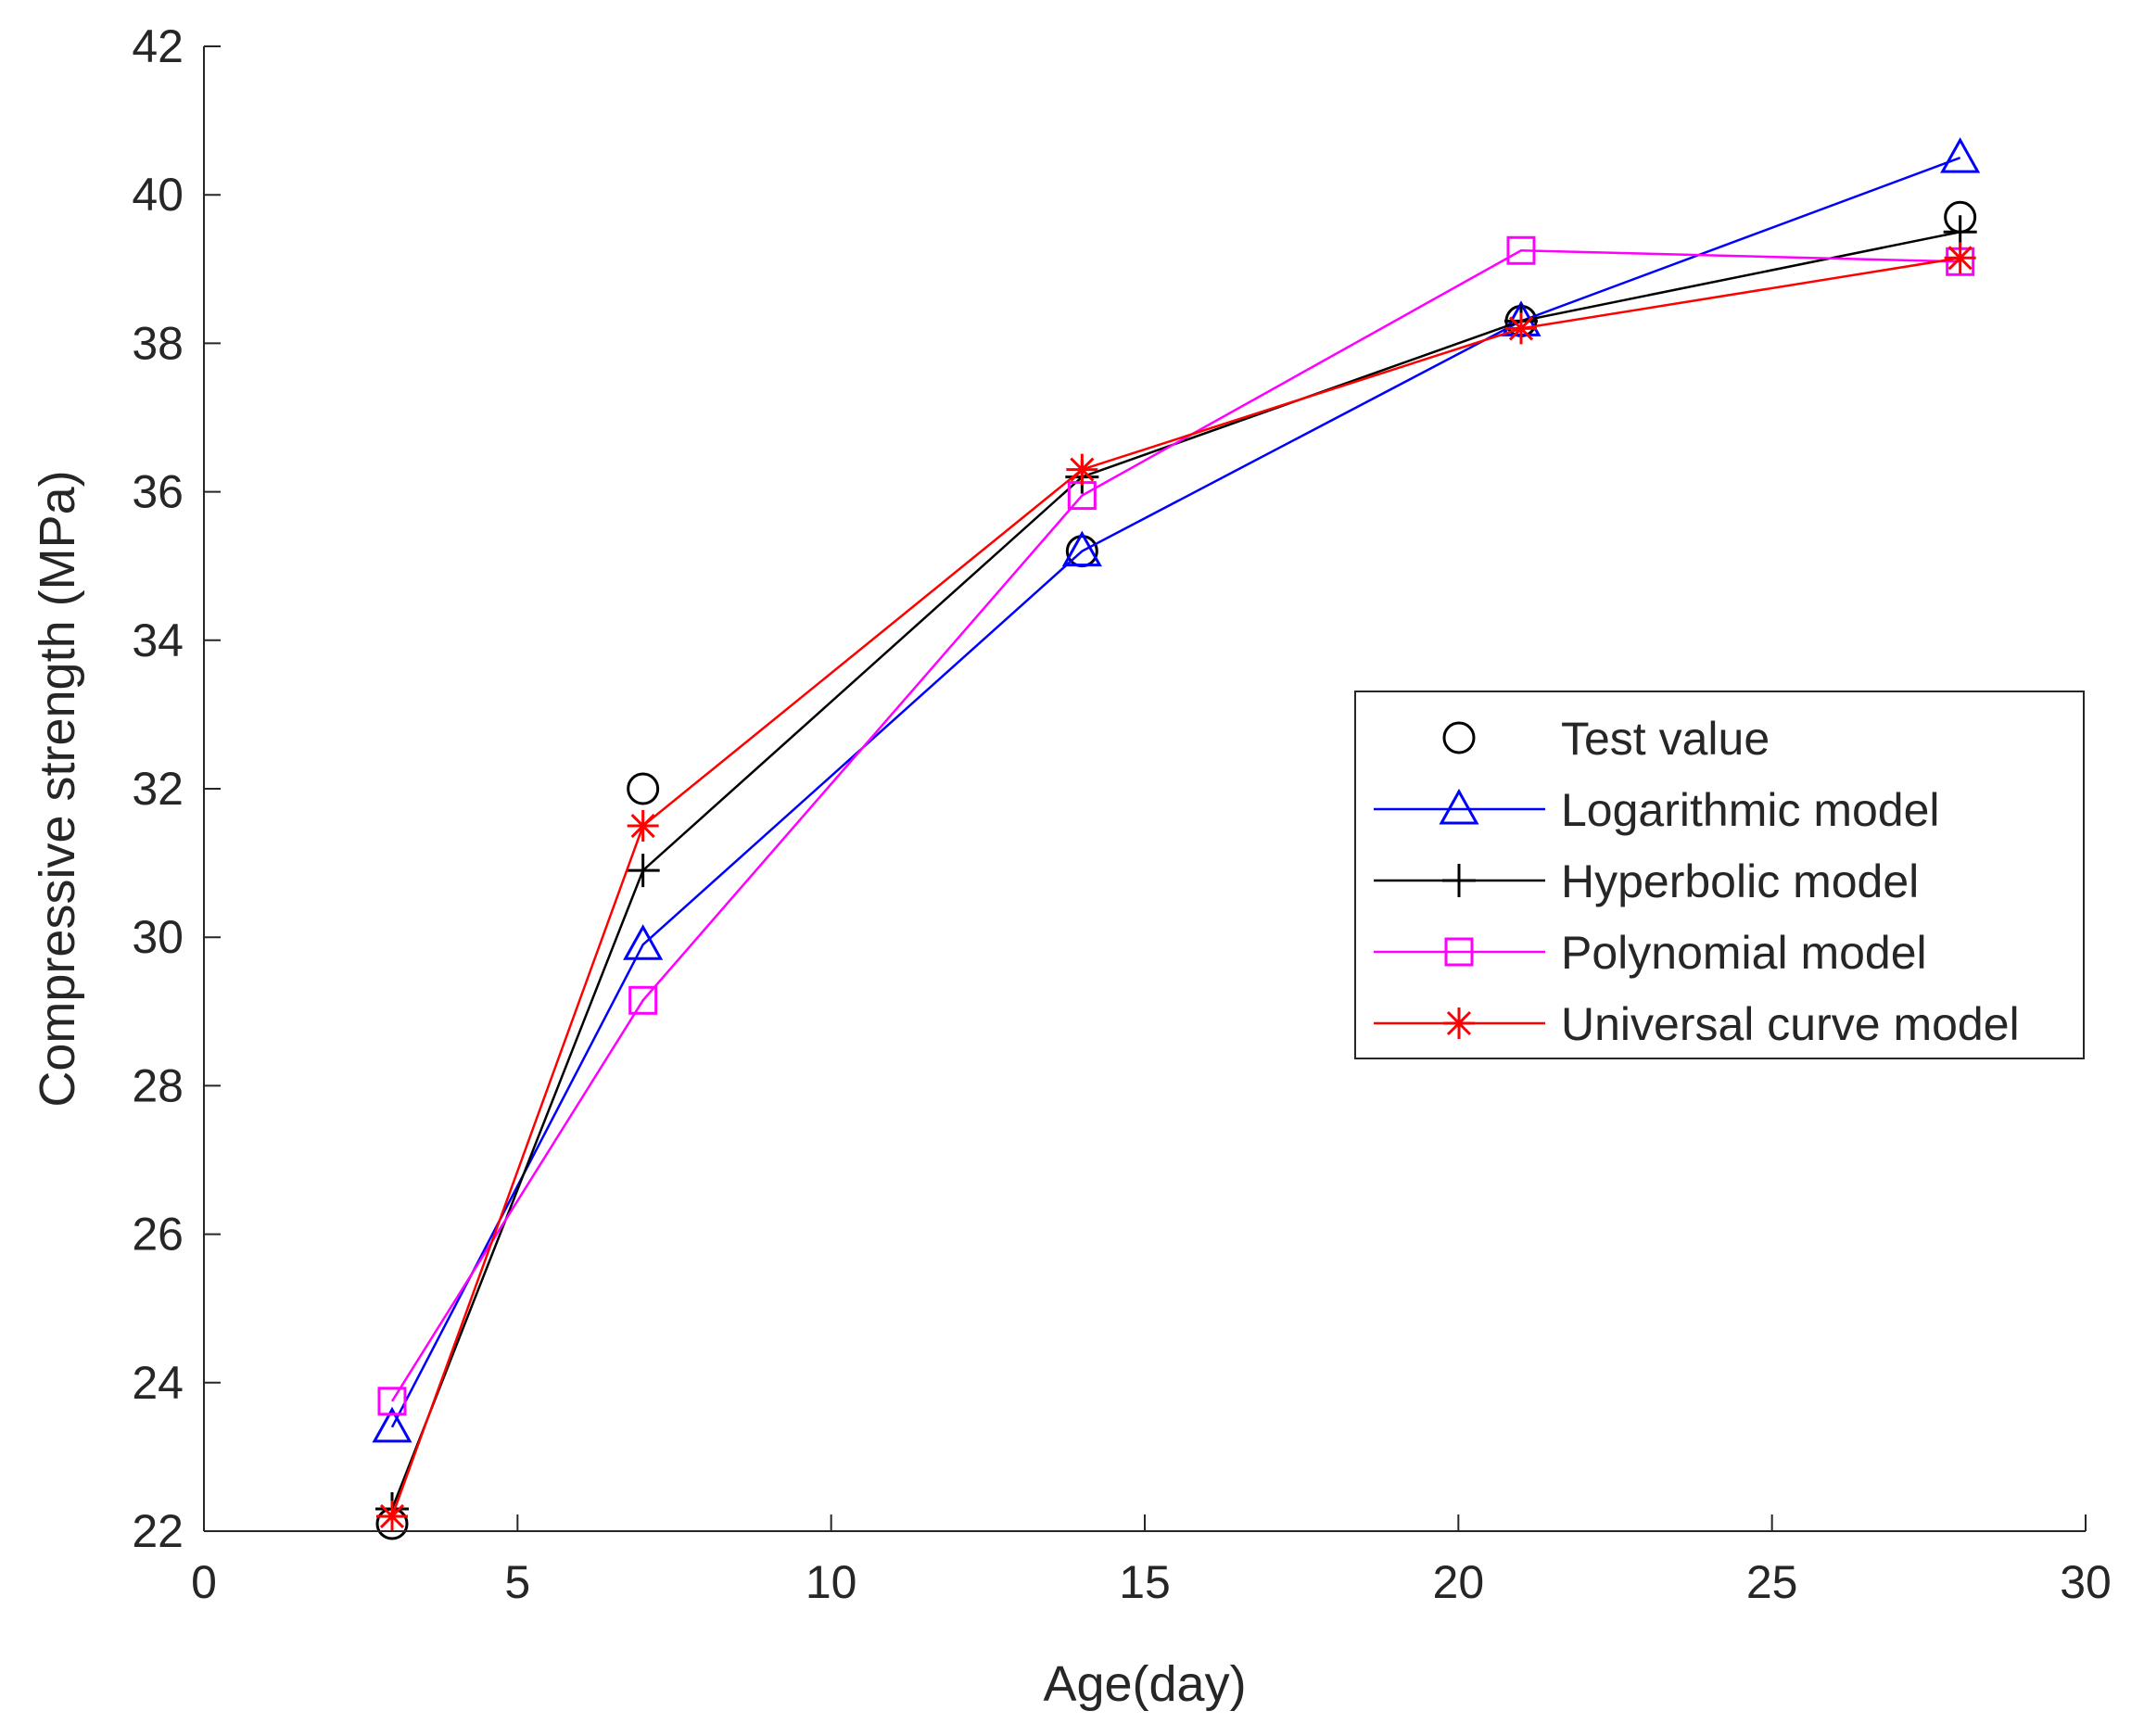 The image size is (2144, 1736). I want to click on y-tick-label: 36, so click(158, 492).